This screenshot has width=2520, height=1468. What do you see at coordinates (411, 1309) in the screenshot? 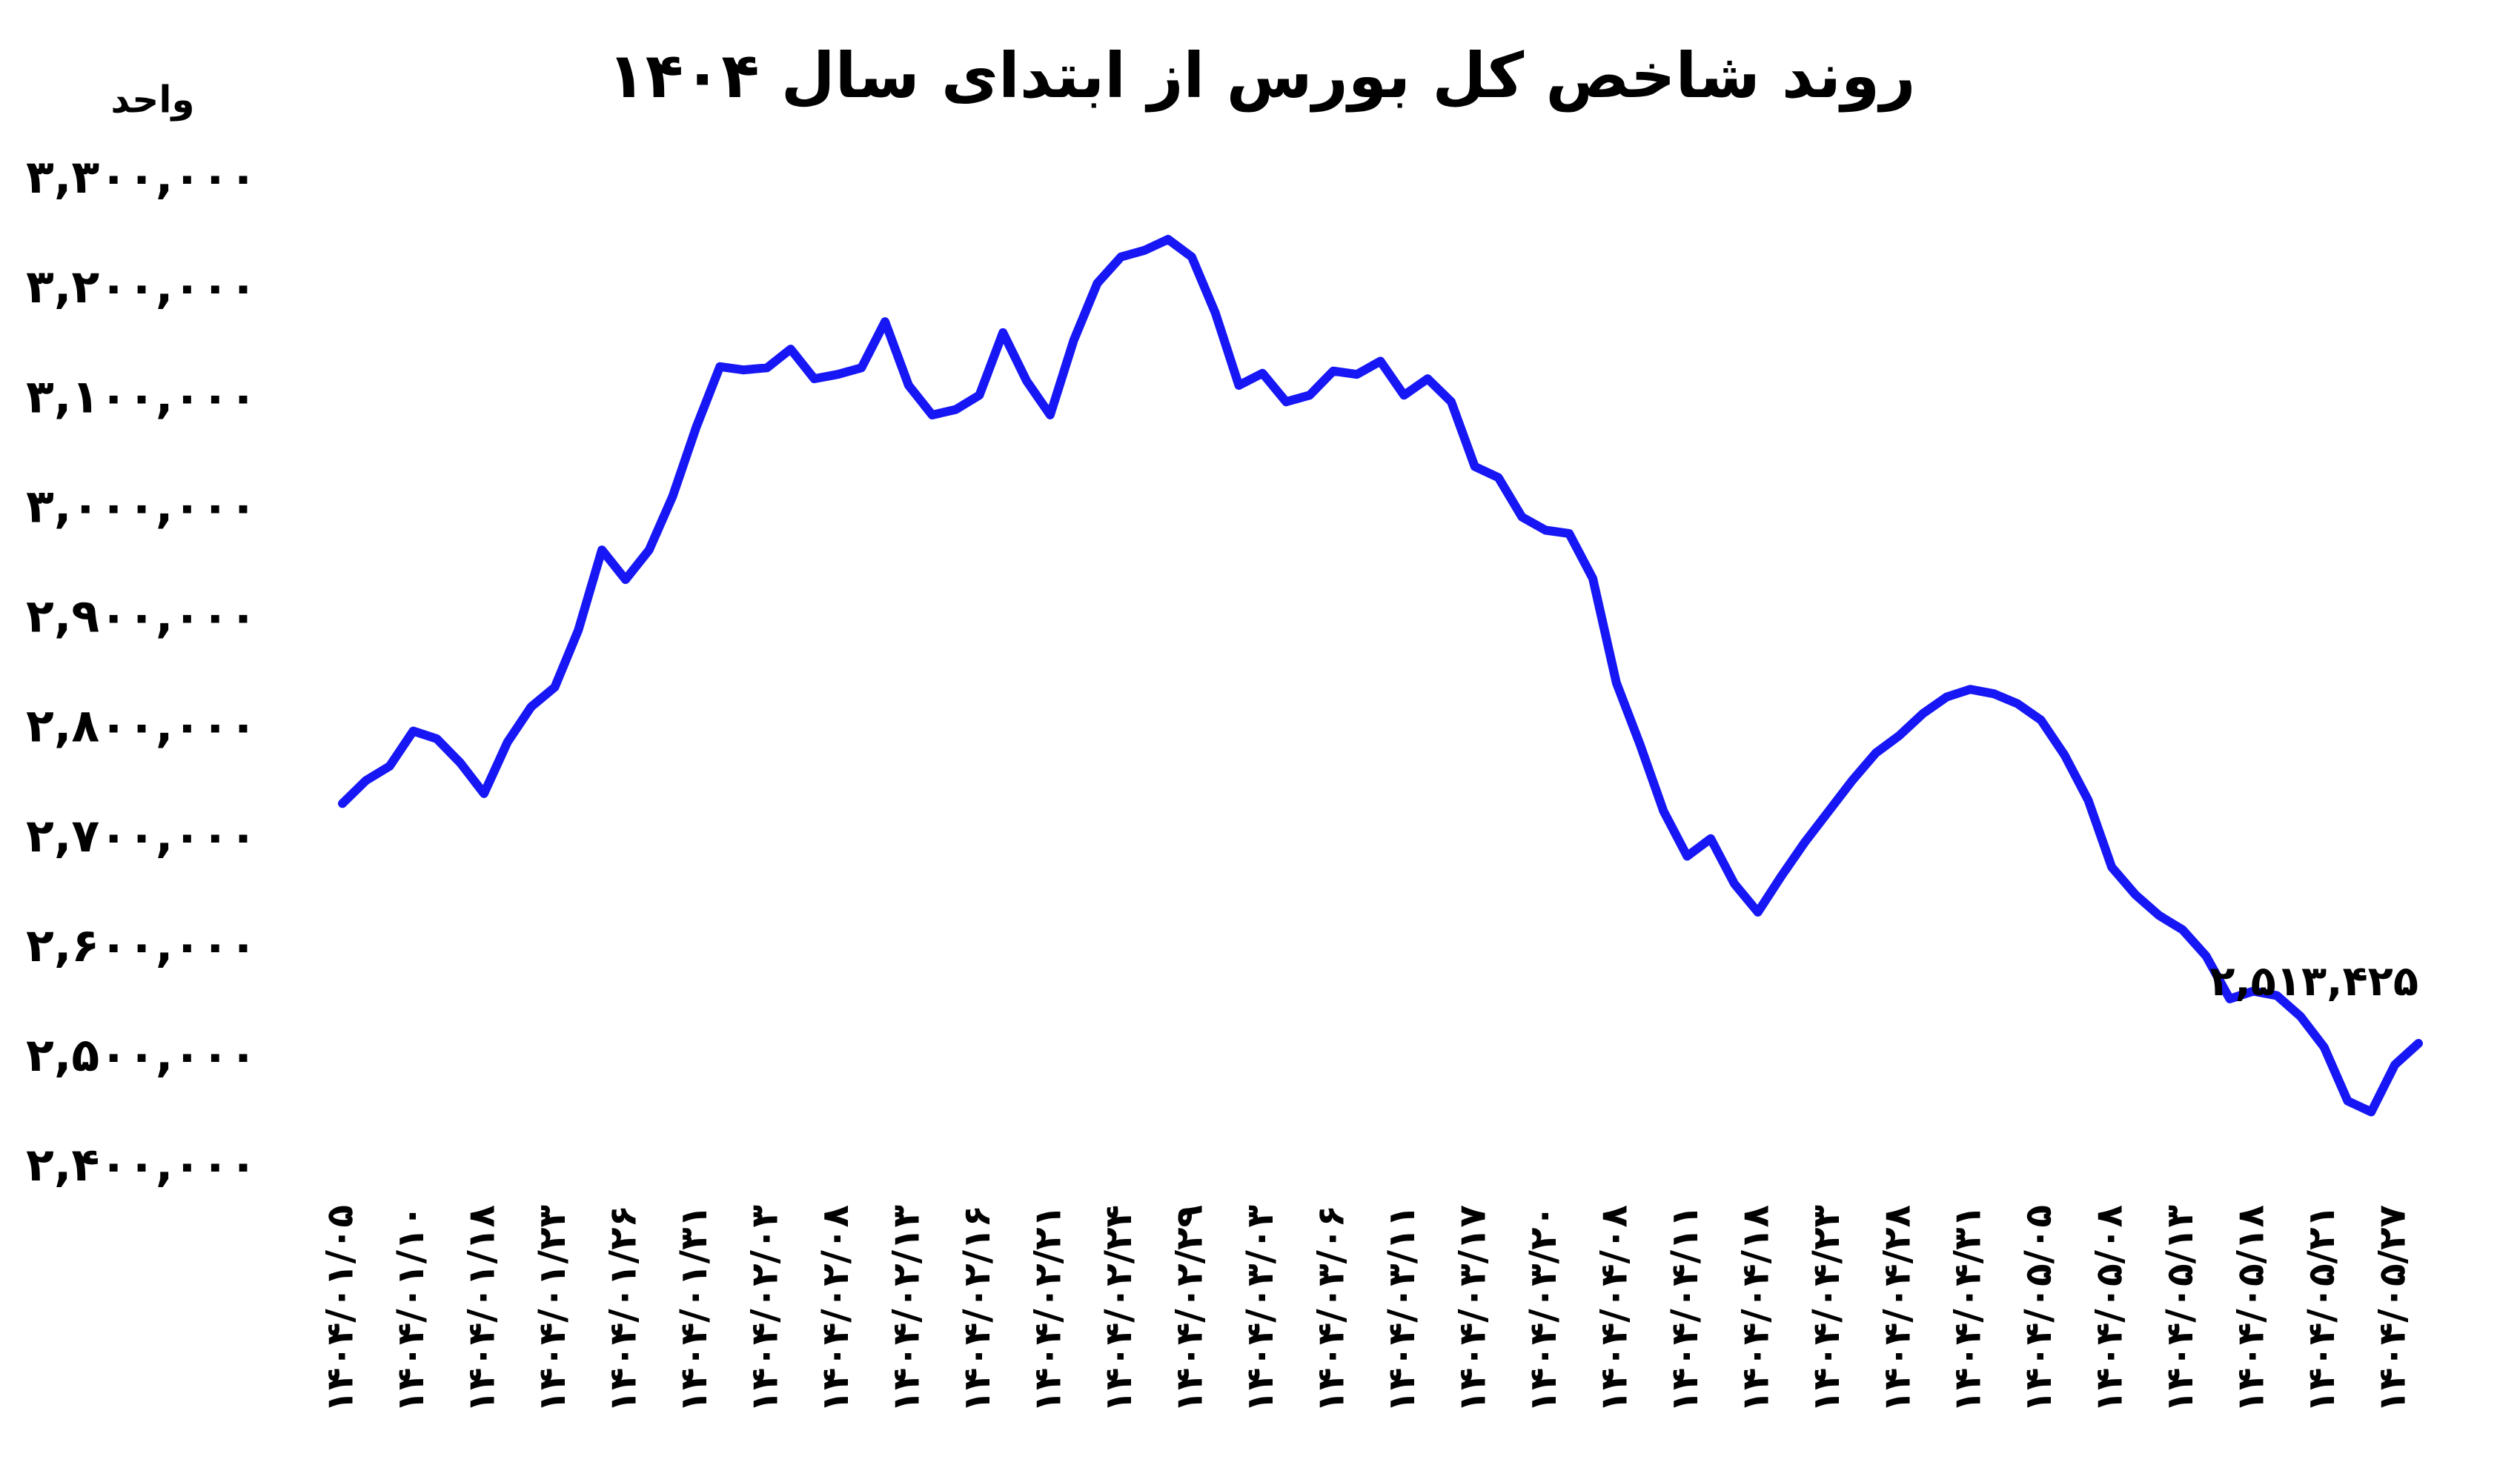
I see `x-tick-label: ۱۴۰۴/۰۱/۱۰` at bounding box center [411, 1309].